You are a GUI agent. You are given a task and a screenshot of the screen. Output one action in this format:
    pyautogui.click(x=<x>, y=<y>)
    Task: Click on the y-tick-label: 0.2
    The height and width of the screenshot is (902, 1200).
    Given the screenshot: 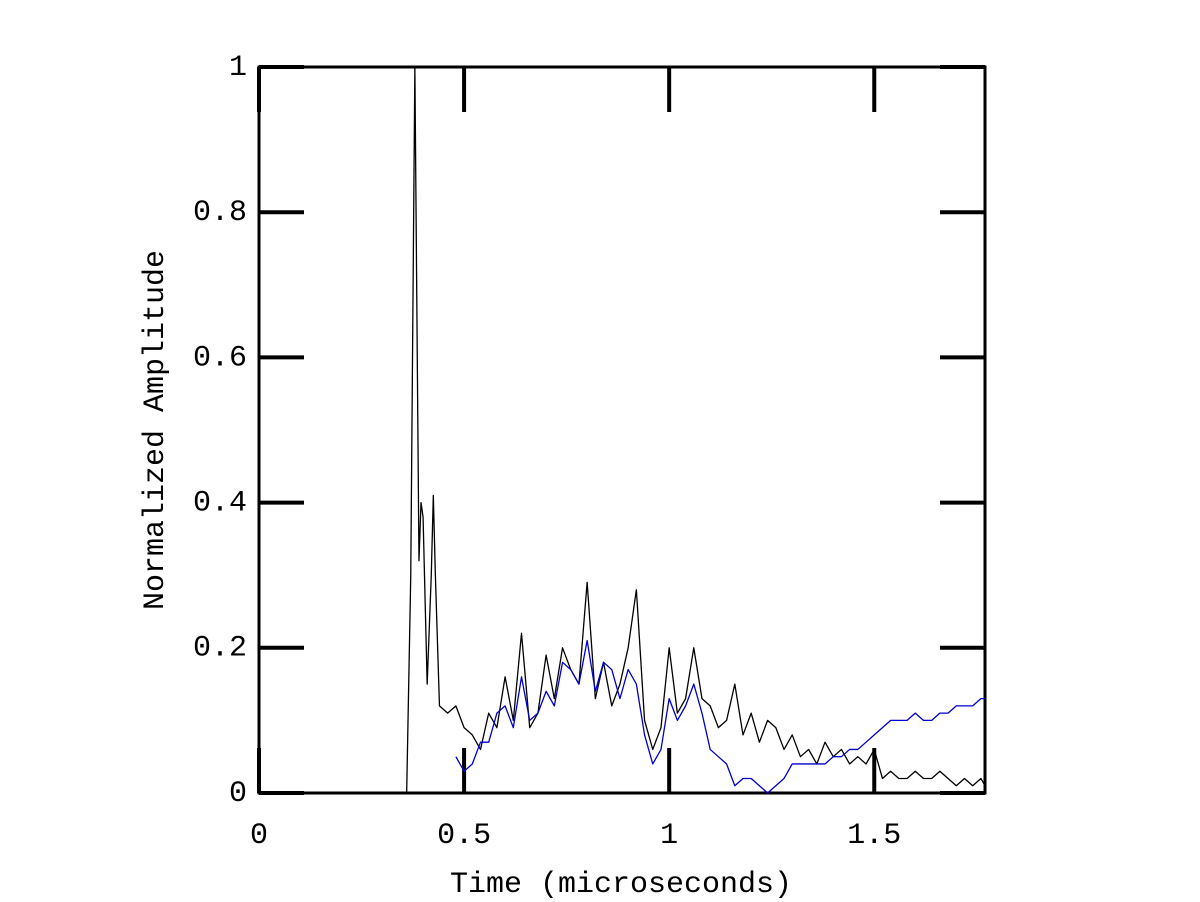 What is the action you would take?
    pyautogui.click(x=220, y=649)
    